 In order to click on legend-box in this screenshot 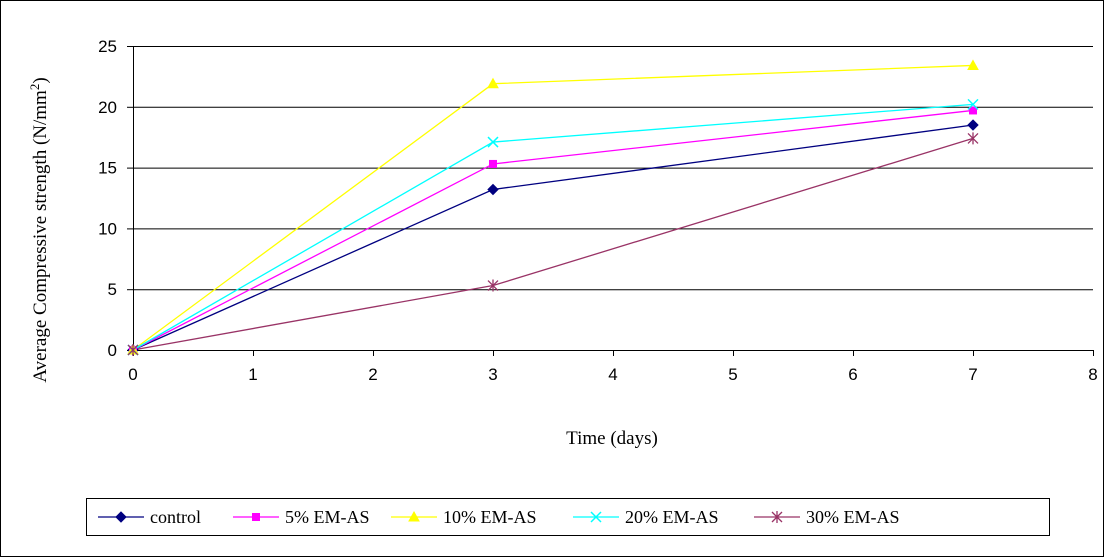, I will do `click(568, 517)`.